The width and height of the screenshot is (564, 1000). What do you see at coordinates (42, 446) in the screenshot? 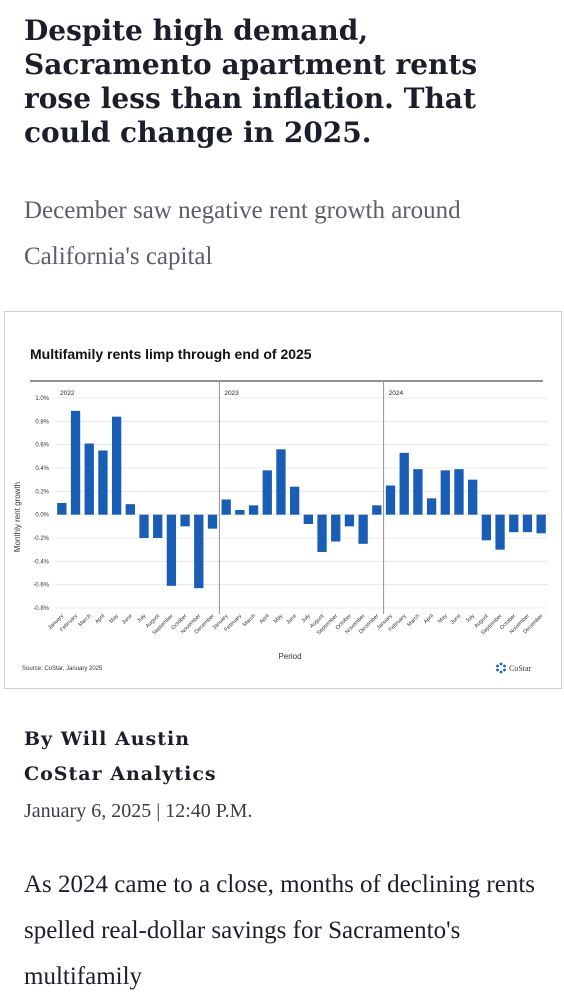
I see `y-tick-label: 0.6%` at bounding box center [42, 446].